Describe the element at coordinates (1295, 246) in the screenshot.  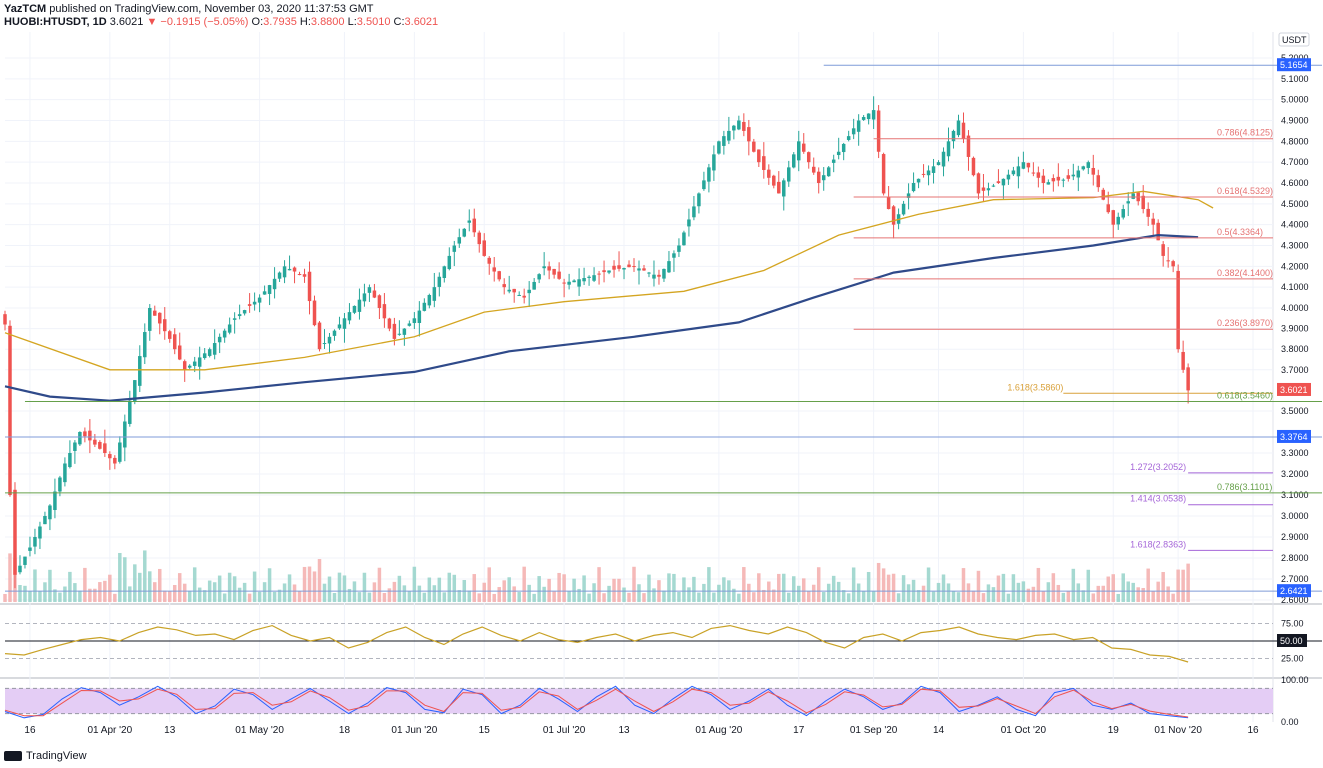
I see `y-tick-label: 4.3000` at that location.